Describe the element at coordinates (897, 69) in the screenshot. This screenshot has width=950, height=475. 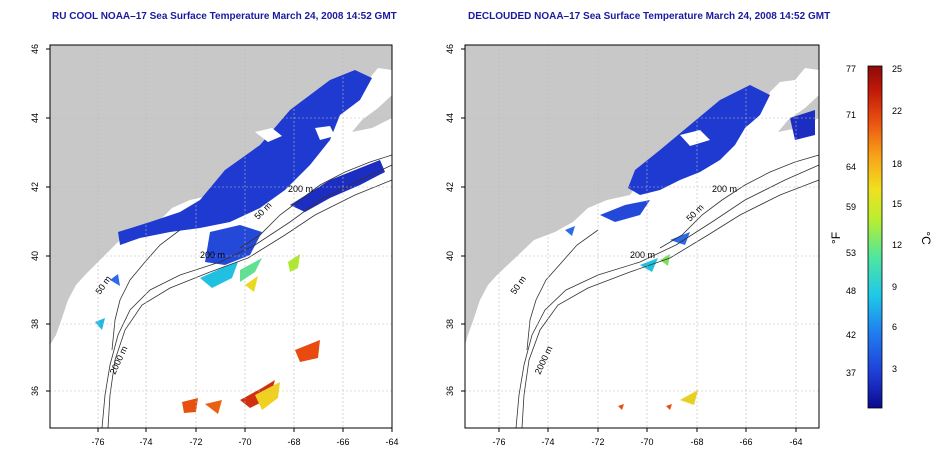
I see `colorbar-c-tick: 25` at that location.